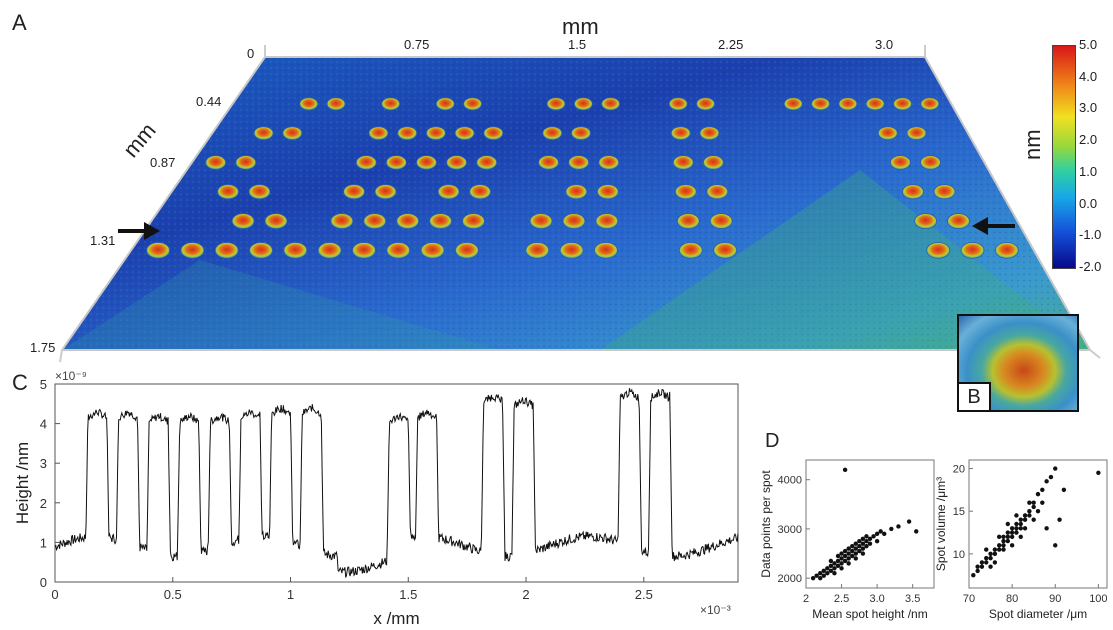  I want to click on y-axis-label: Height /nm, so click(22, 483).